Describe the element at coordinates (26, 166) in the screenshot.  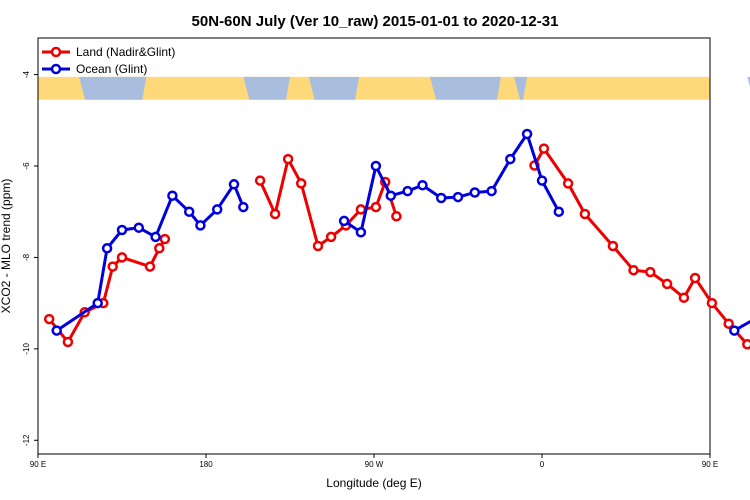
I see `y-tick-label: -6` at that location.